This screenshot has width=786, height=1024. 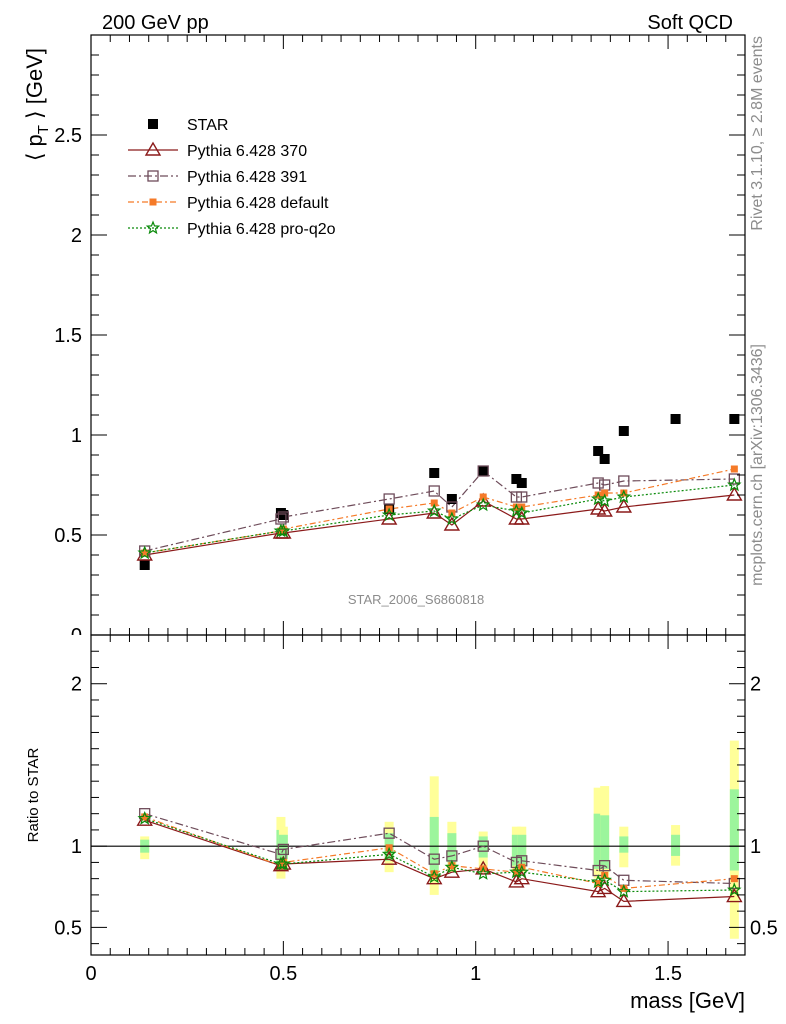 I want to click on main-series-1-line, so click(x=439, y=525).